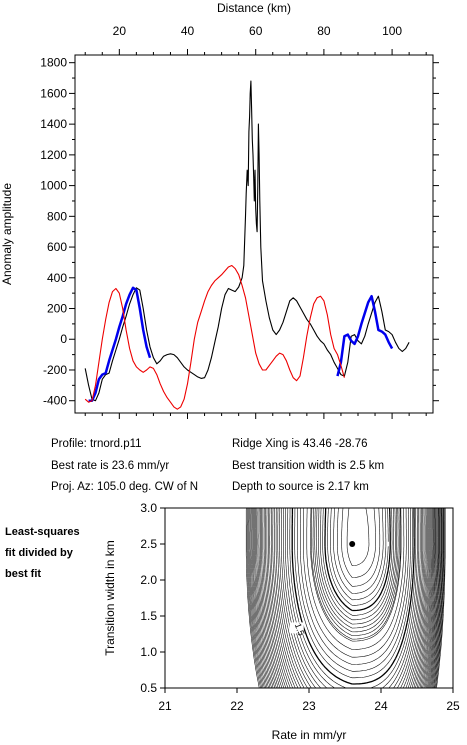 This screenshot has height=745, width=467. Describe the element at coordinates (309, 735) in the screenshot. I see `x-axis-title: Rate in mm/yr` at that location.